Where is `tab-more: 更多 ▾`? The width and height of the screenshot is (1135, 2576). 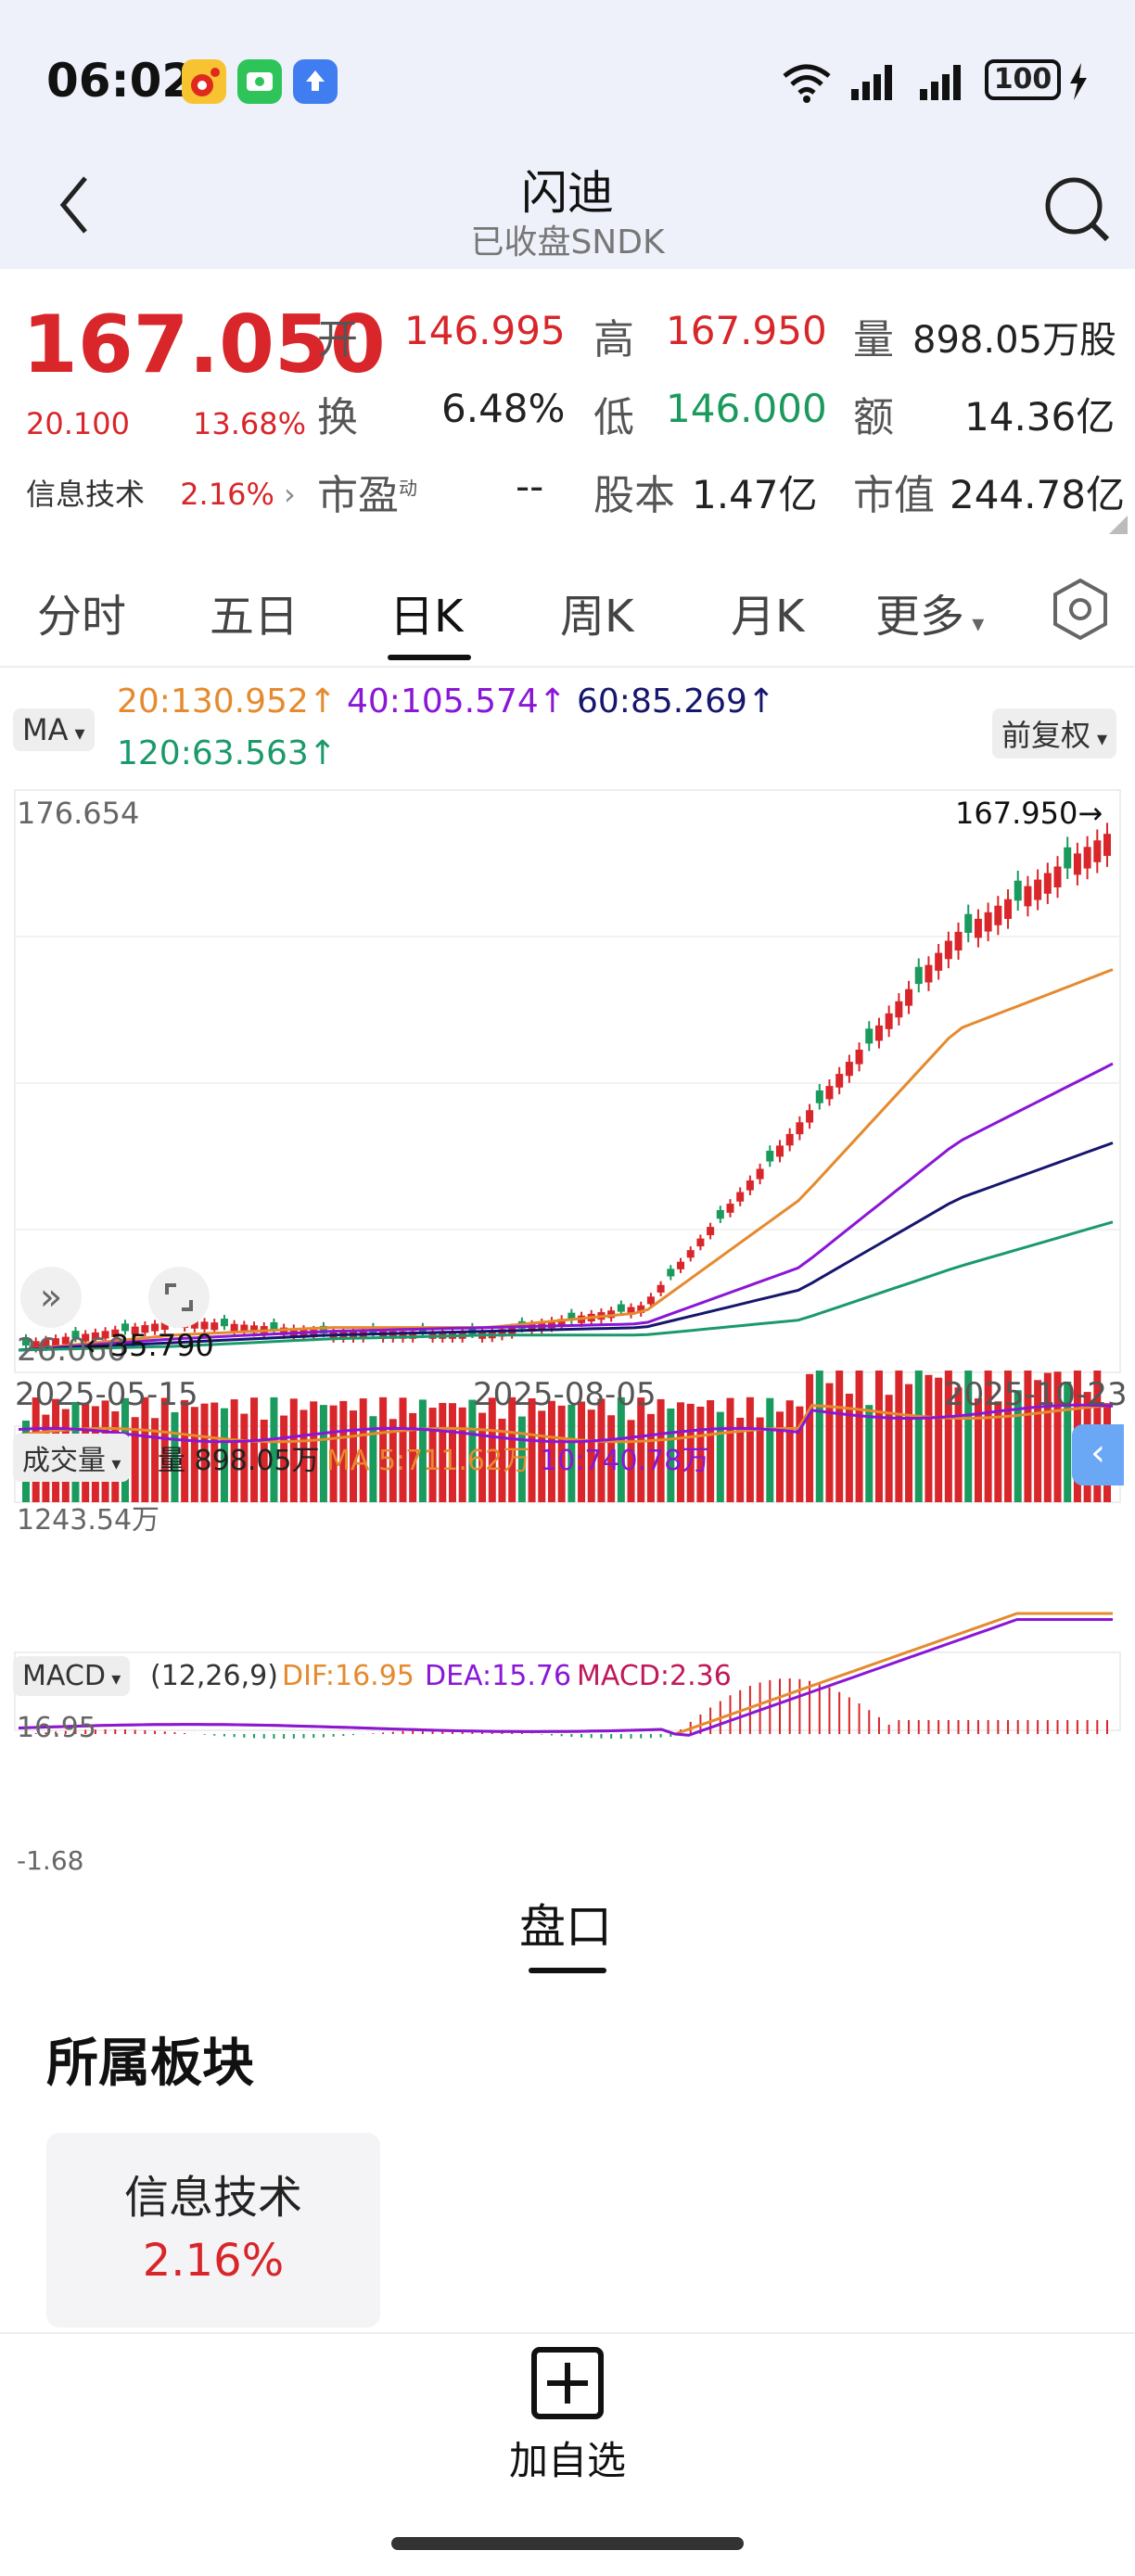
tab-more: 更多 ▾ is located at coordinates (930, 617).